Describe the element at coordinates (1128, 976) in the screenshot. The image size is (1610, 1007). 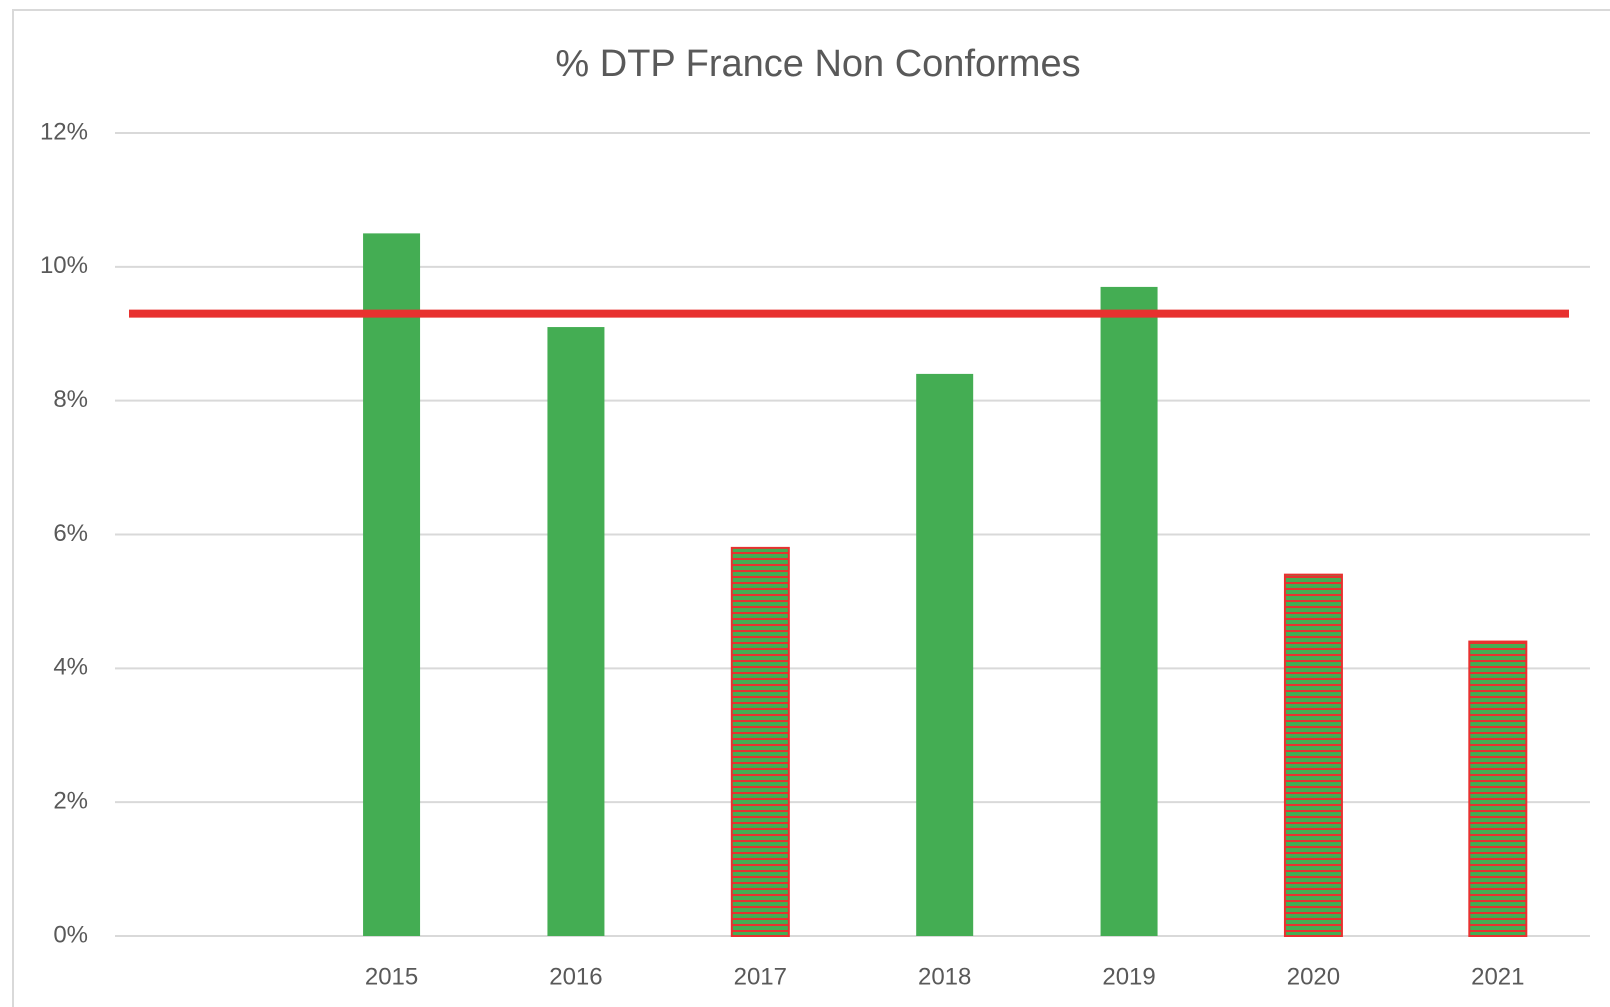
I see `x-tick-label: 2019` at that location.